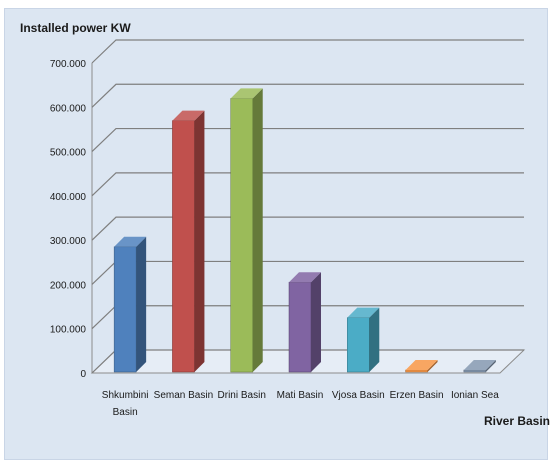 The width and height of the screenshot is (552, 463). What do you see at coordinates (475, 395) in the screenshot?
I see `x-category-label: Ionian Sea` at bounding box center [475, 395].